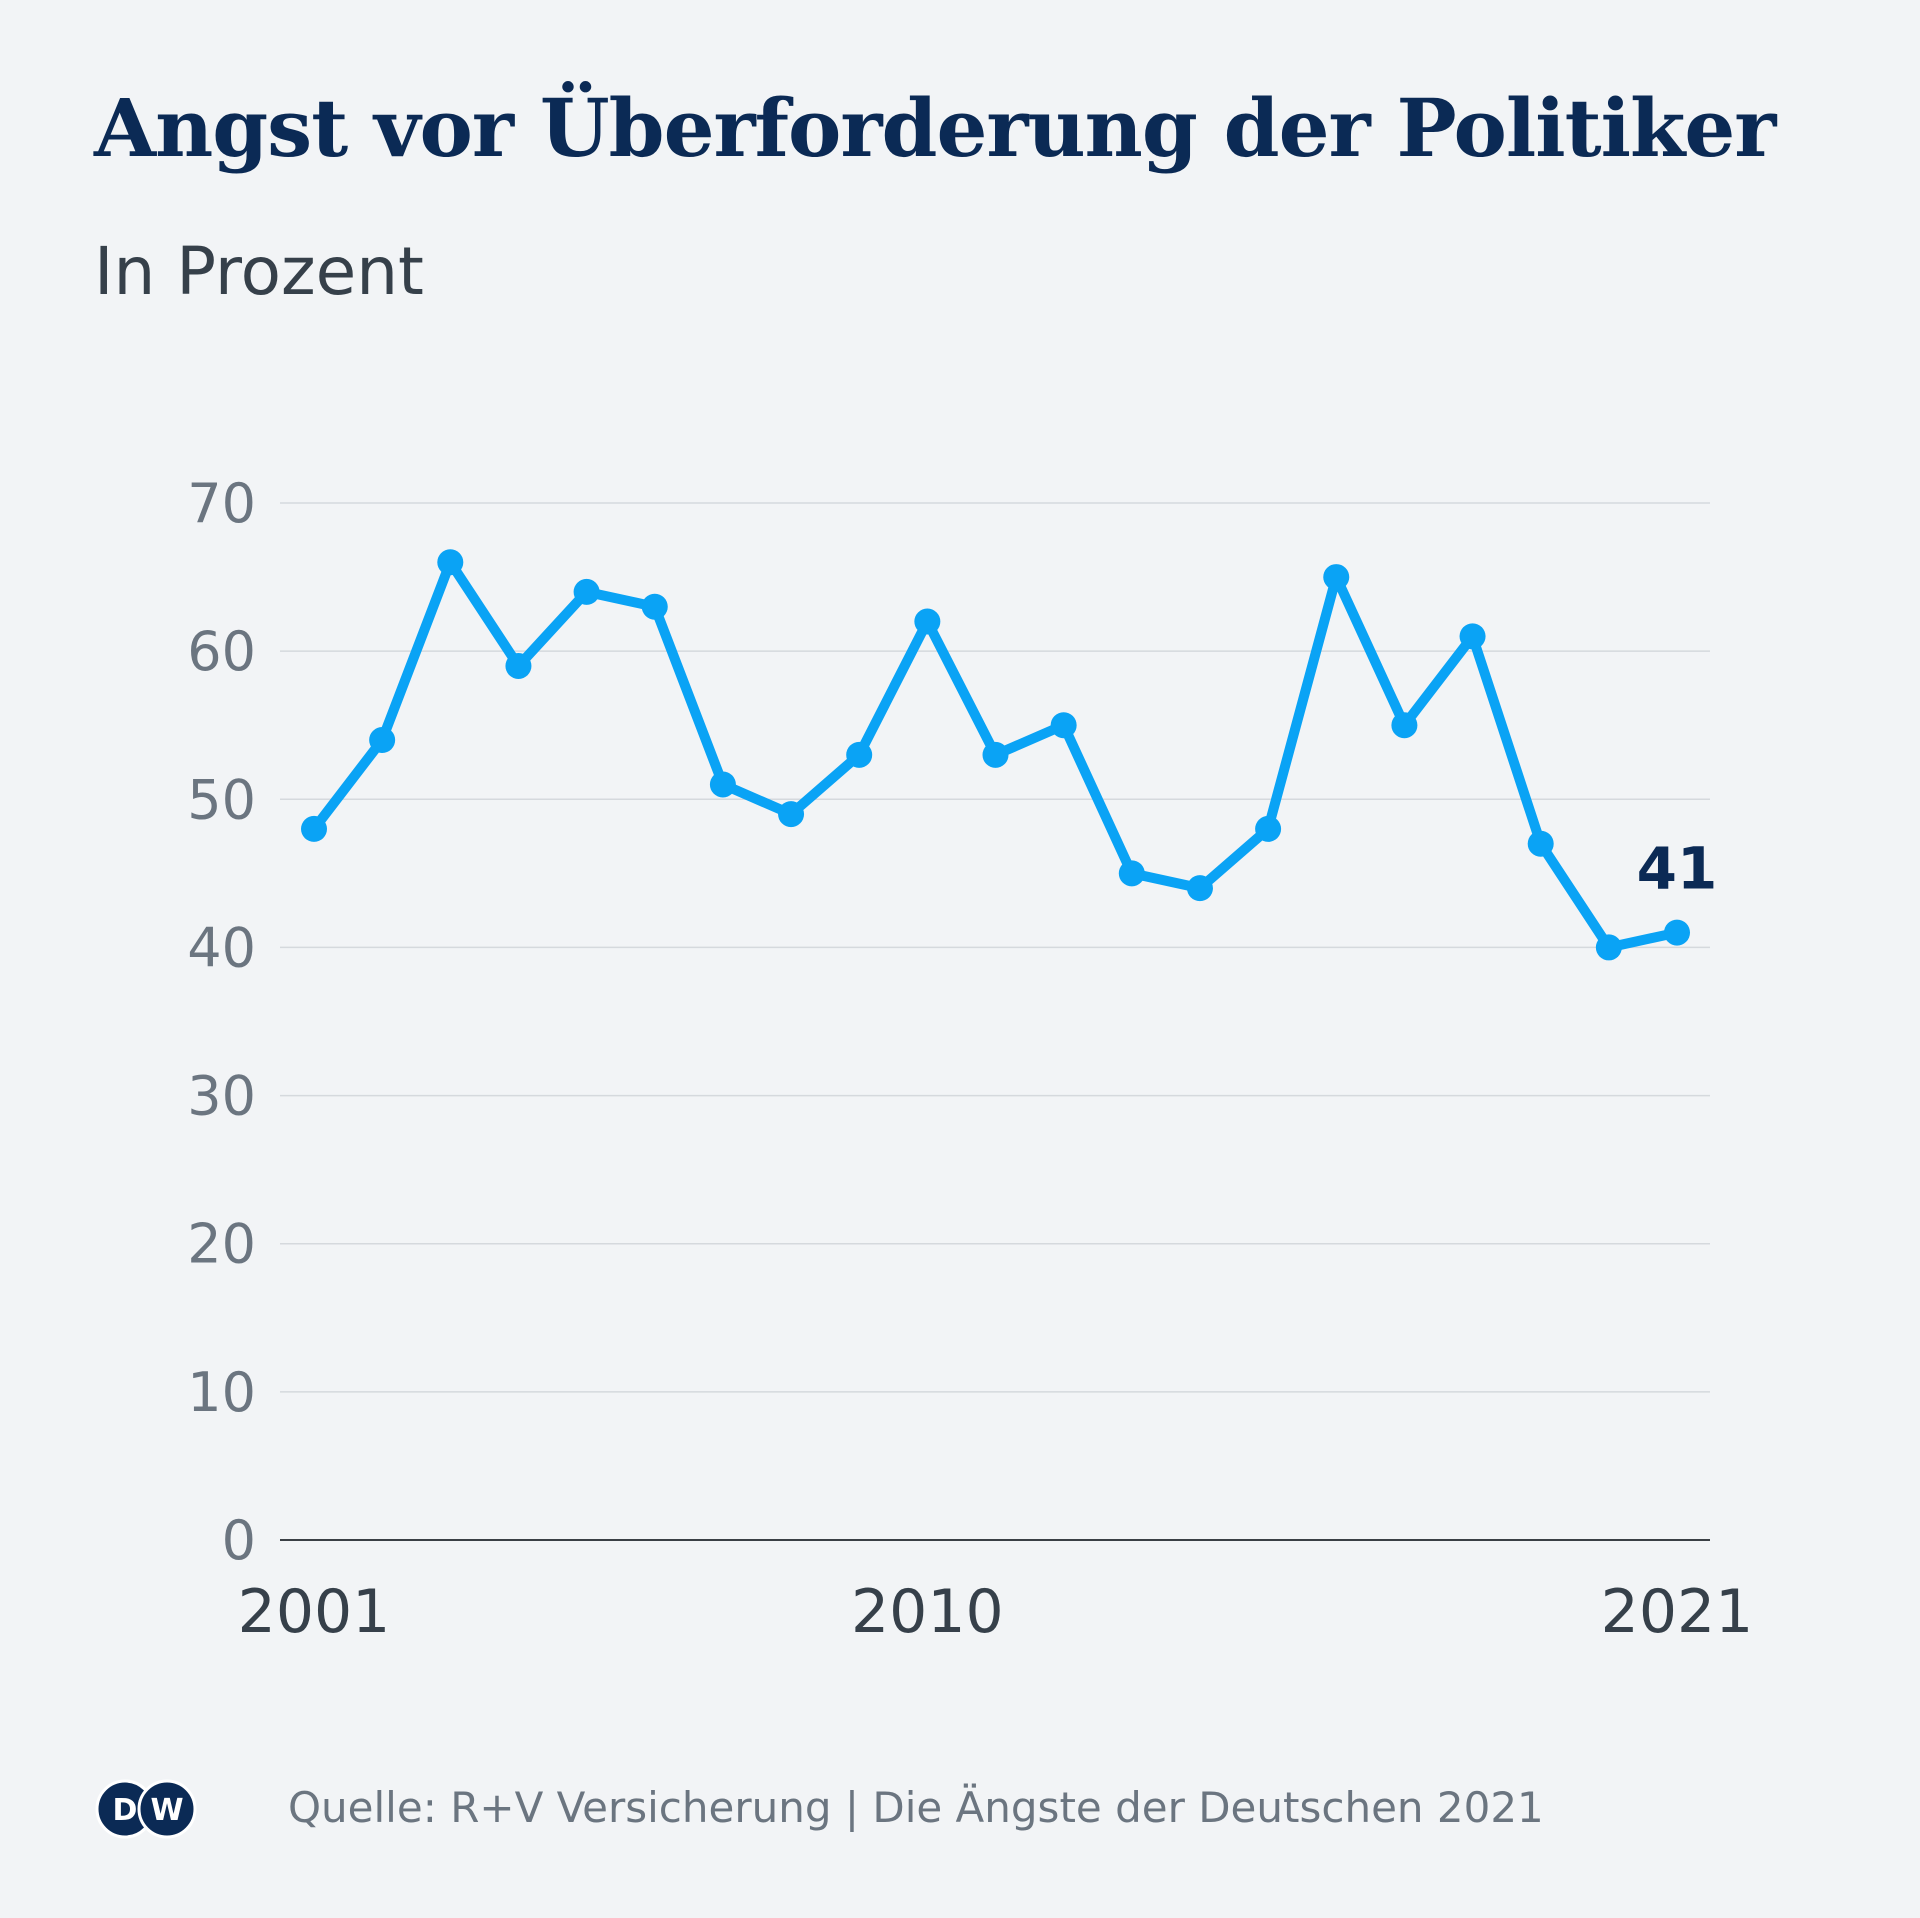 Image resolution: width=1920 pixels, height=1918 pixels. What do you see at coordinates (221, 503) in the screenshot?
I see `y-tick-label-70: 70` at bounding box center [221, 503].